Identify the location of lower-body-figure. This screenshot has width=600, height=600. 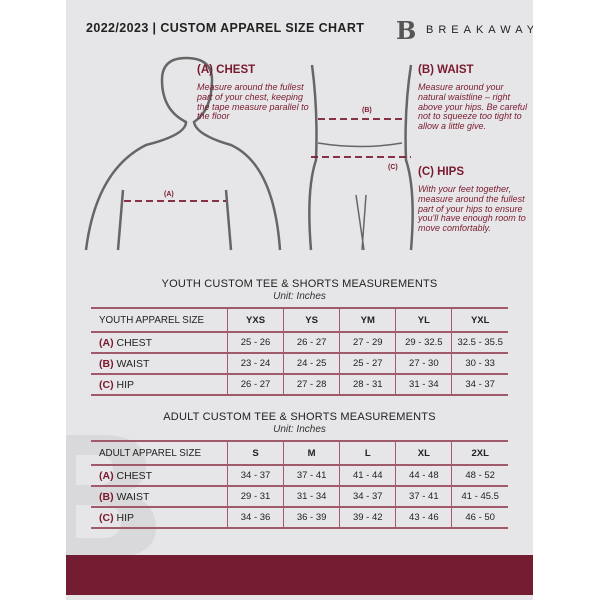
(361, 157).